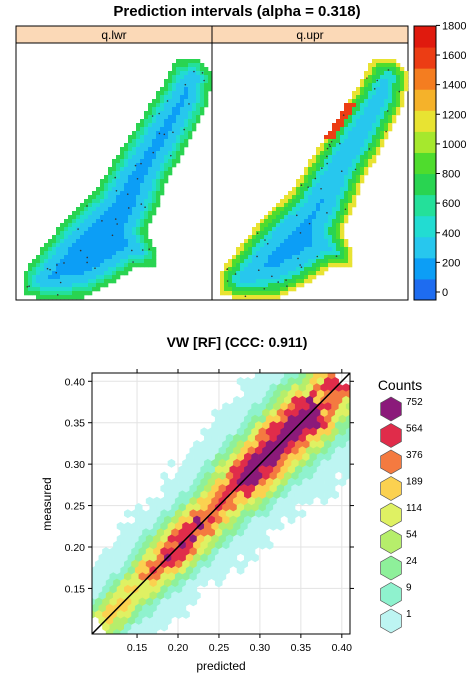 The width and height of the screenshot is (474, 679). What do you see at coordinates (47, 503) in the screenshot?
I see `y-axis-label: measured` at bounding box center [47, 503].